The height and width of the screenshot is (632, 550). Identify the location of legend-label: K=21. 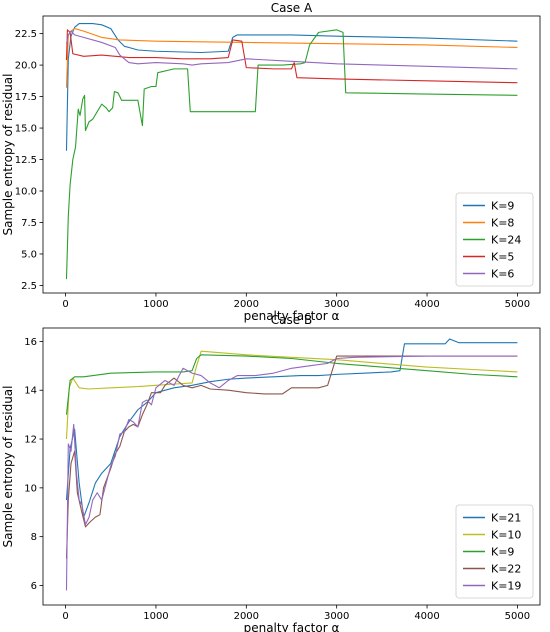
(506, 518).